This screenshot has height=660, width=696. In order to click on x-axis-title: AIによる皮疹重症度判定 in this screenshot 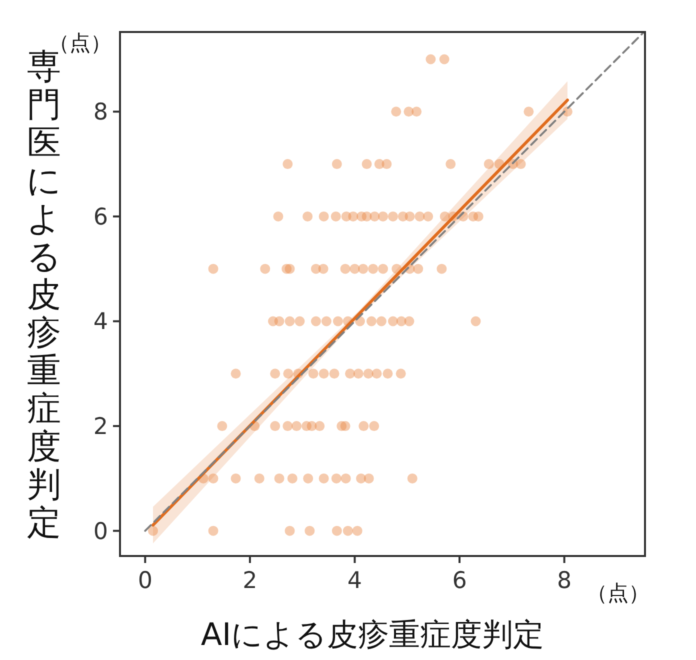, I will do `click(372, 635)`.